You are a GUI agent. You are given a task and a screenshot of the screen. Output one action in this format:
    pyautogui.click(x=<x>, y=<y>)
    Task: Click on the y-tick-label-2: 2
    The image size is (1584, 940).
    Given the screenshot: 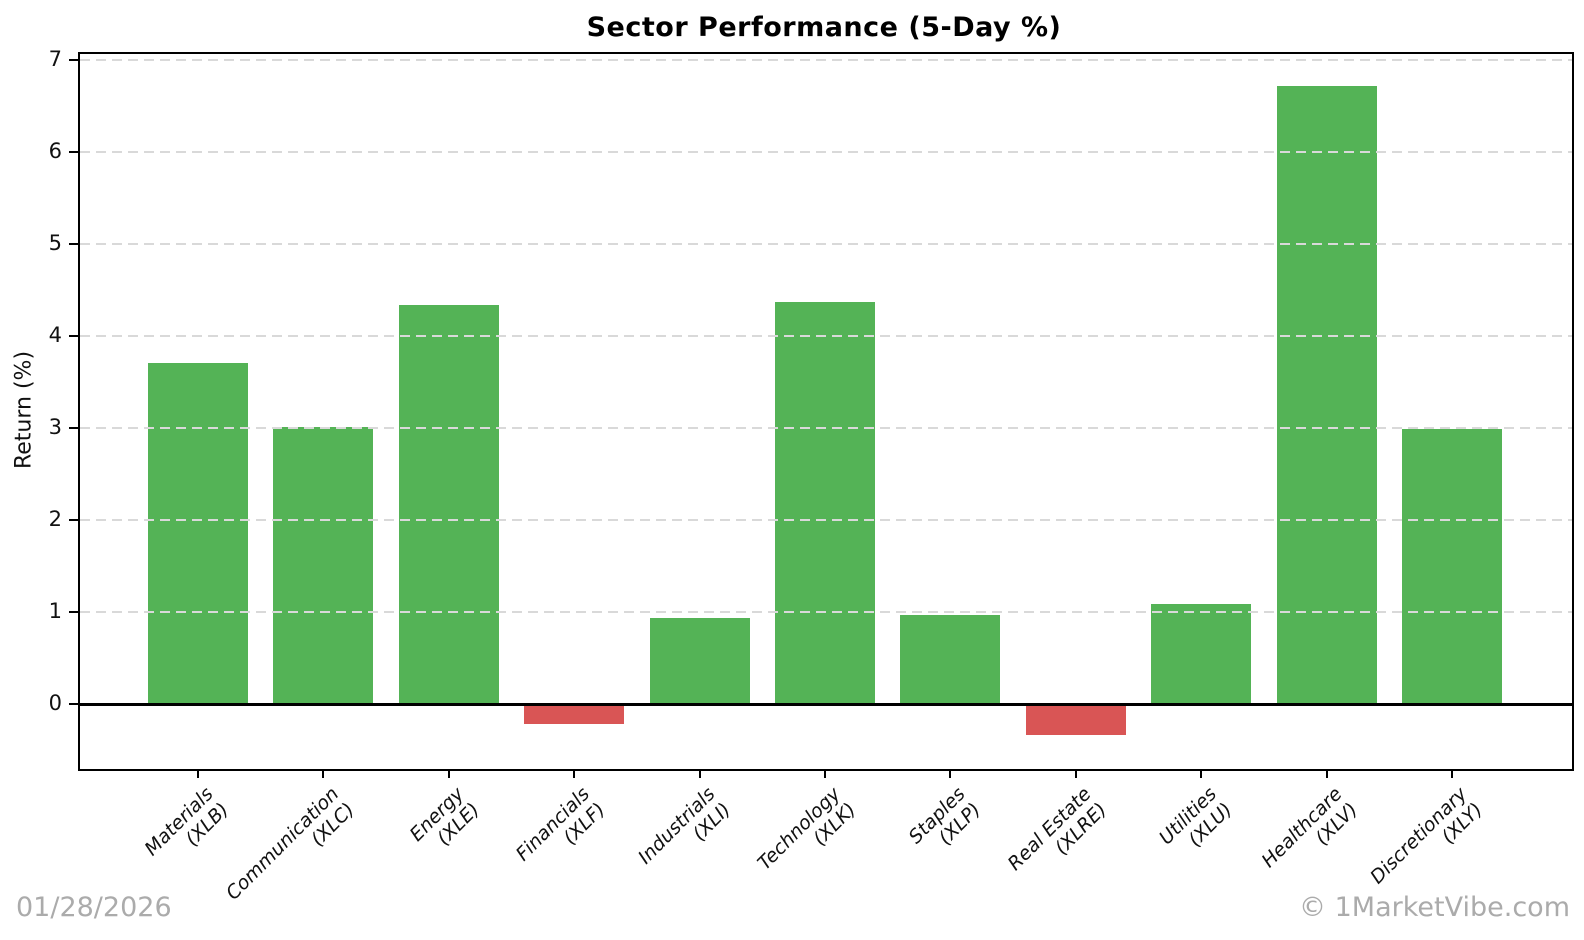 What is the action you would take?
    pyautogui.click(x=55, y=518)
    